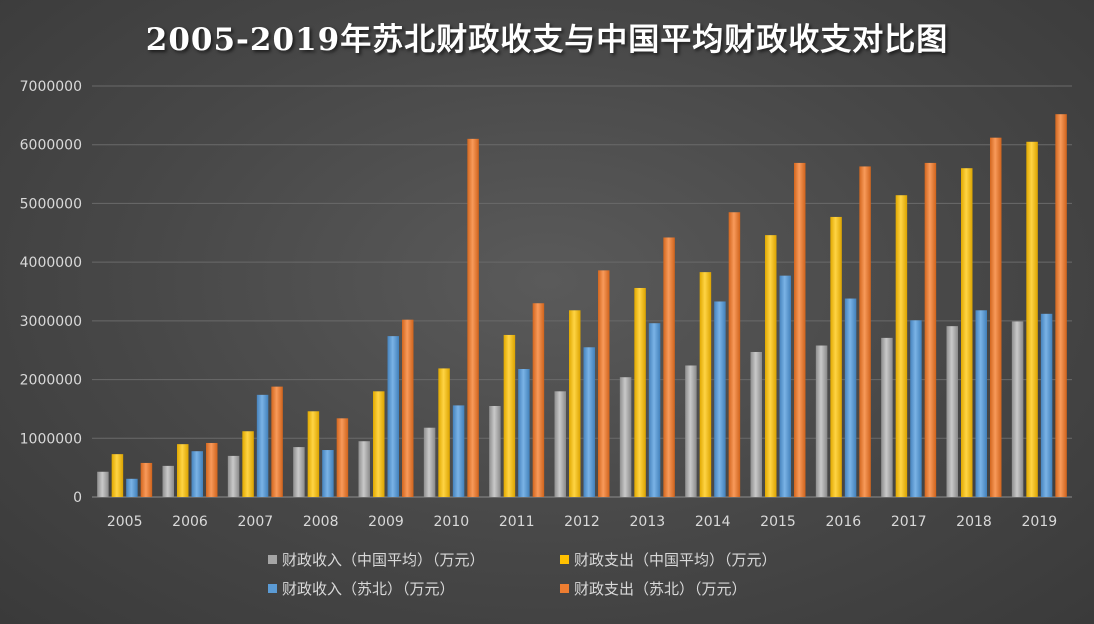  What do you see at coordinates (844, 522) in the screenshot?
I see `x-tick-label: 2016` at bounding box center [844, 522].